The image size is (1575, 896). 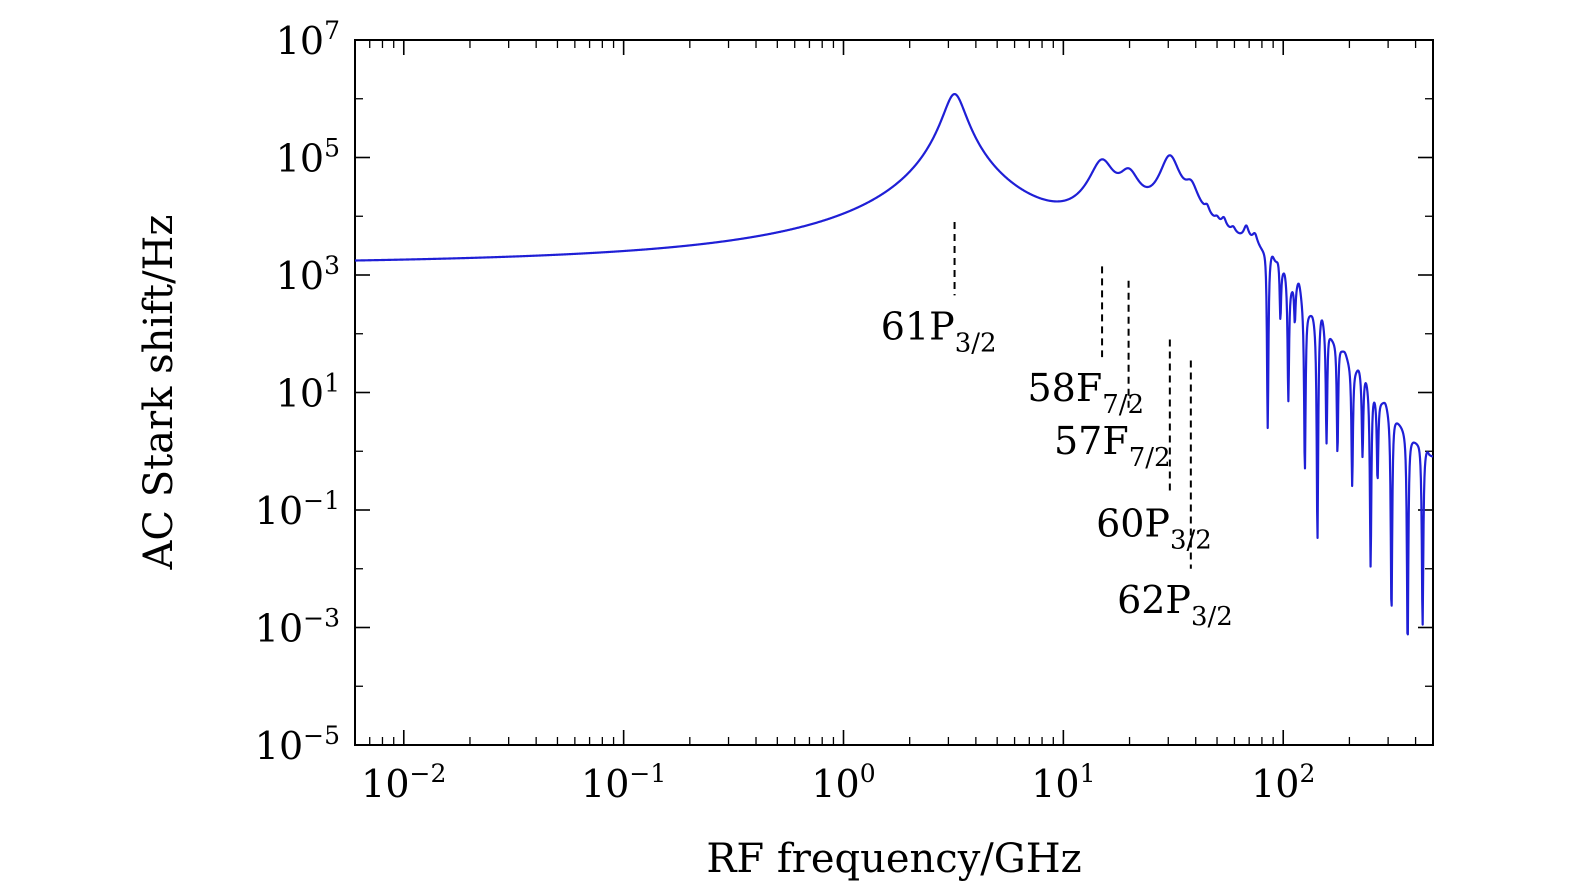 What do you see at coordinates (1154, 528) in the screenshot?
I see `annotation-60P-label: 60P3/2` at bounding box center [1154, 528].